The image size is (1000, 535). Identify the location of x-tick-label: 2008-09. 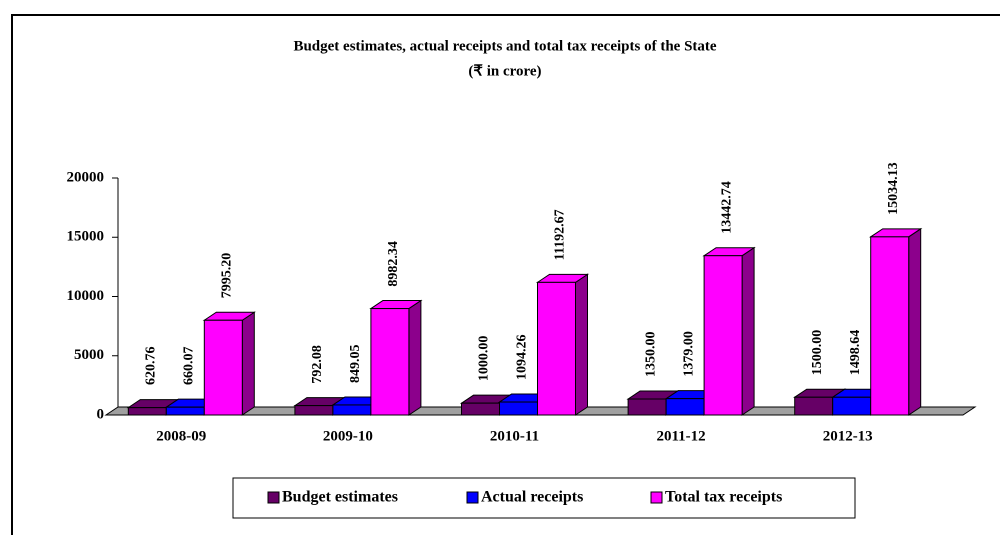
(181, 436).